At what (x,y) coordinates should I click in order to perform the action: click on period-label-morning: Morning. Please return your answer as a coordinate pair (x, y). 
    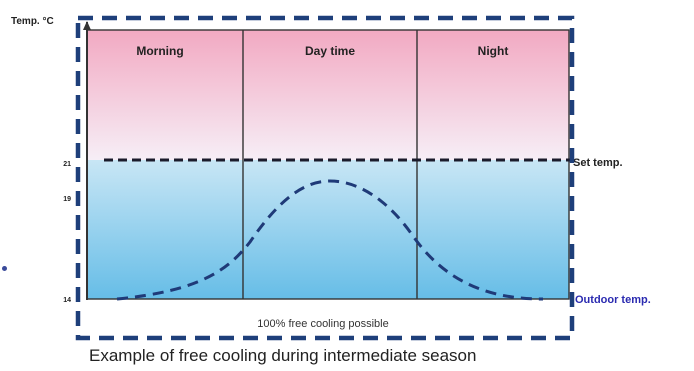
    Looking at the image, I should click on (159, 51).